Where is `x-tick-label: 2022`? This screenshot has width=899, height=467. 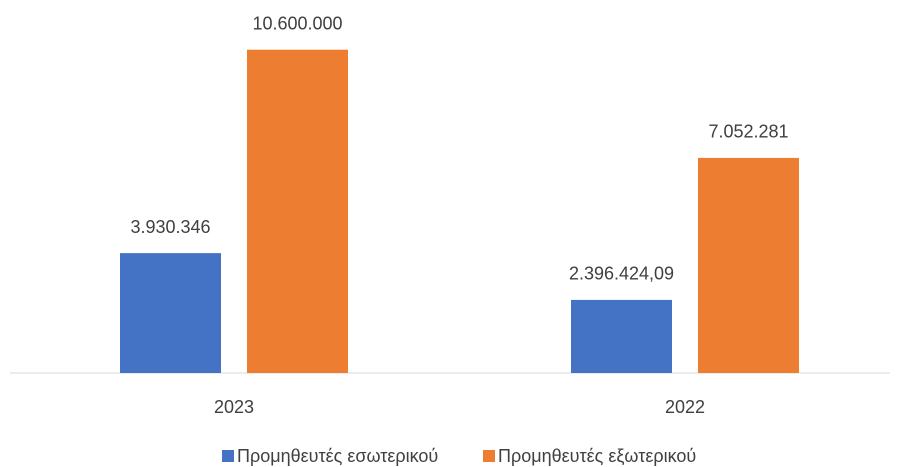 x-tick-label: 2022 is located at coordinates (685, 407).